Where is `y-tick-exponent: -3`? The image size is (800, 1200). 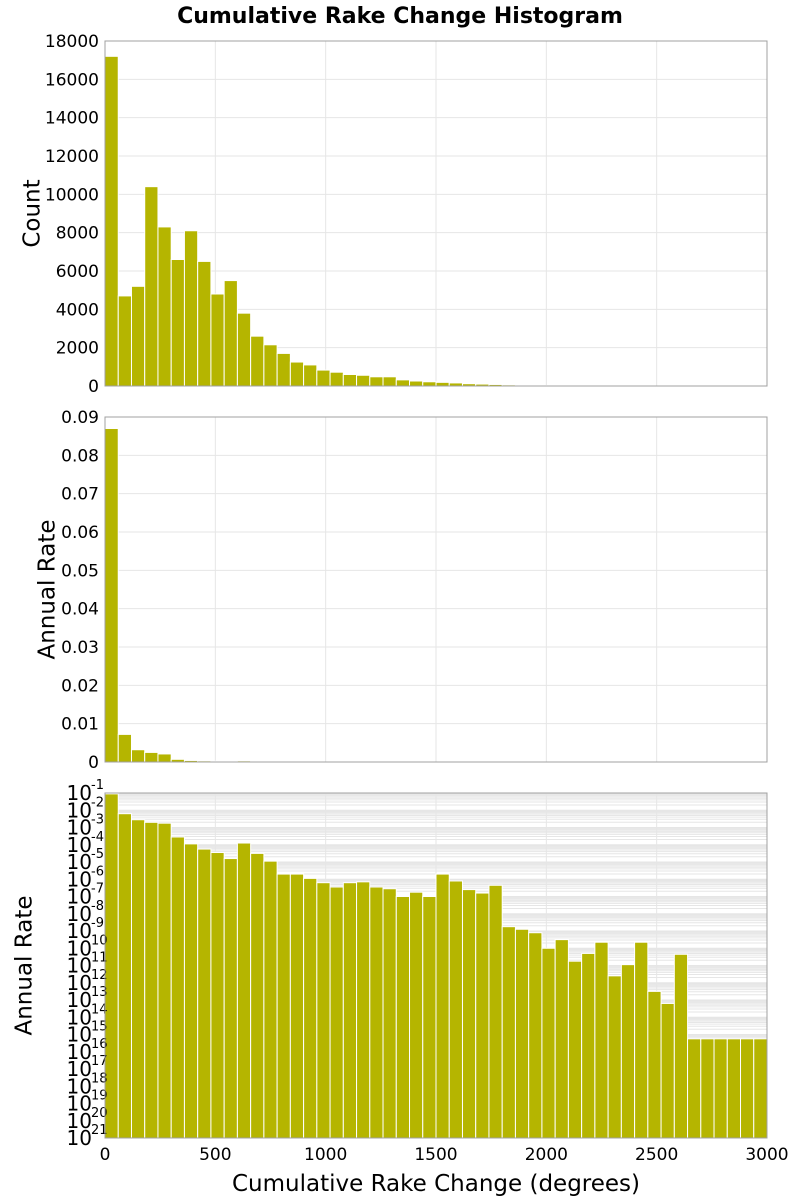 y-tick-exponent: -3 is located at coordinates (97, 820).